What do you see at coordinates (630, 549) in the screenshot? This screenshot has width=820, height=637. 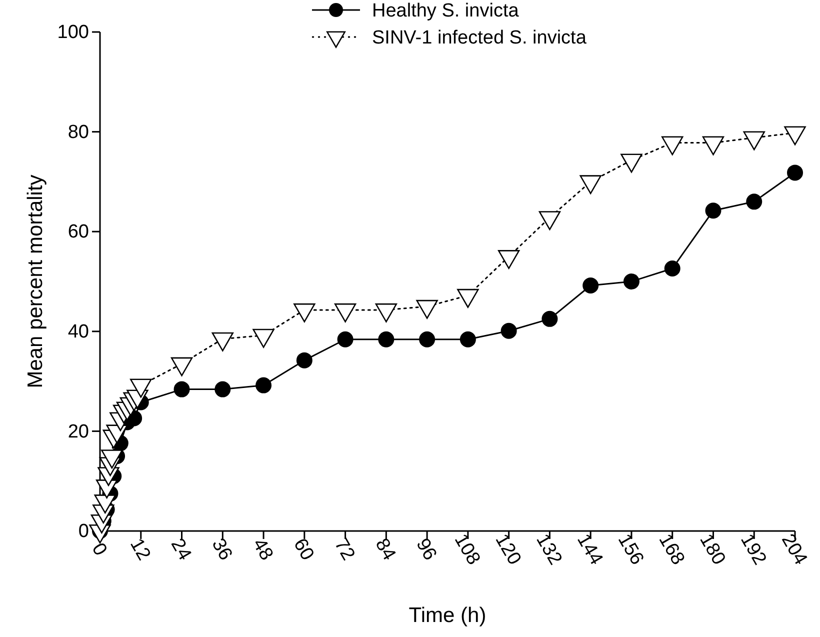 I see `x-tick-label: 156` at bounding box center [630, 549].